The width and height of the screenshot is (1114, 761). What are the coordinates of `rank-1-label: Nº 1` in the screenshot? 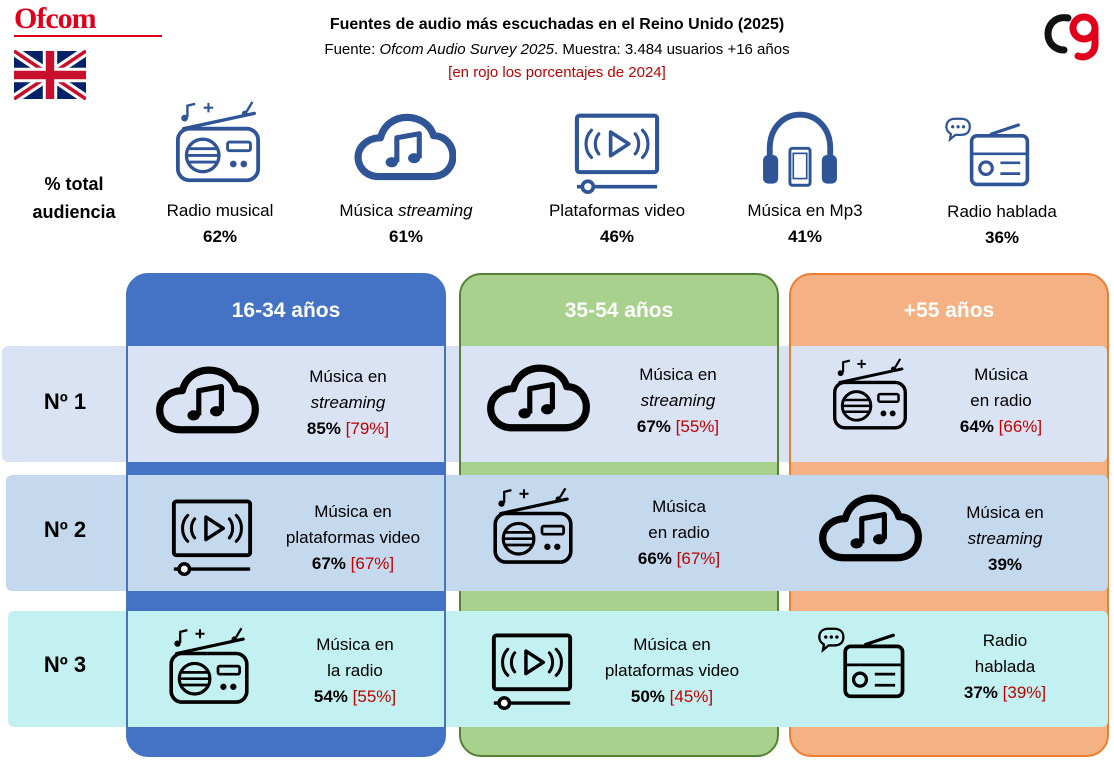 It's located at (65, 401).